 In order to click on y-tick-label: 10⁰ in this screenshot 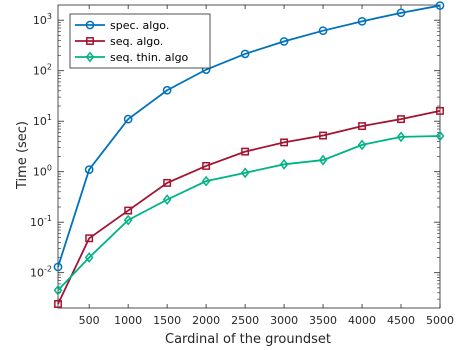, I will do `click(42, 171)`.